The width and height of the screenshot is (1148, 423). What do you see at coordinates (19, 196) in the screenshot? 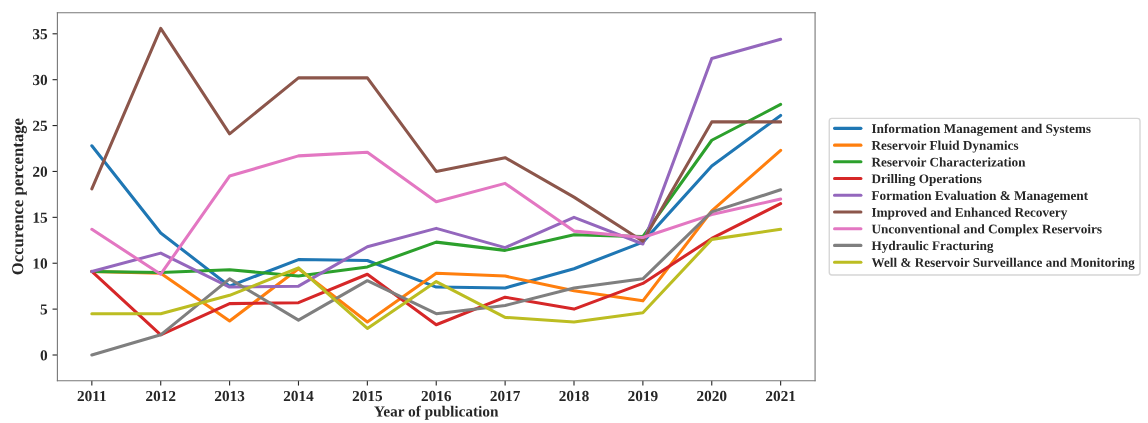
I see `y-axis-title: Occurence percentage` at bounding box center [19, 196].